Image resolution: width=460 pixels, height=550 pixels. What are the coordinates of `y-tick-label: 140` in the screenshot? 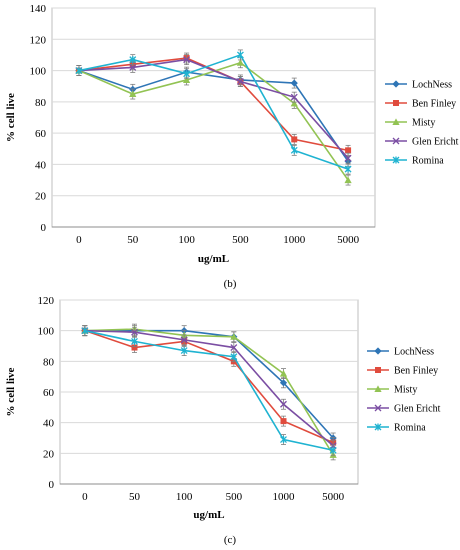 It's located at (38, 9).